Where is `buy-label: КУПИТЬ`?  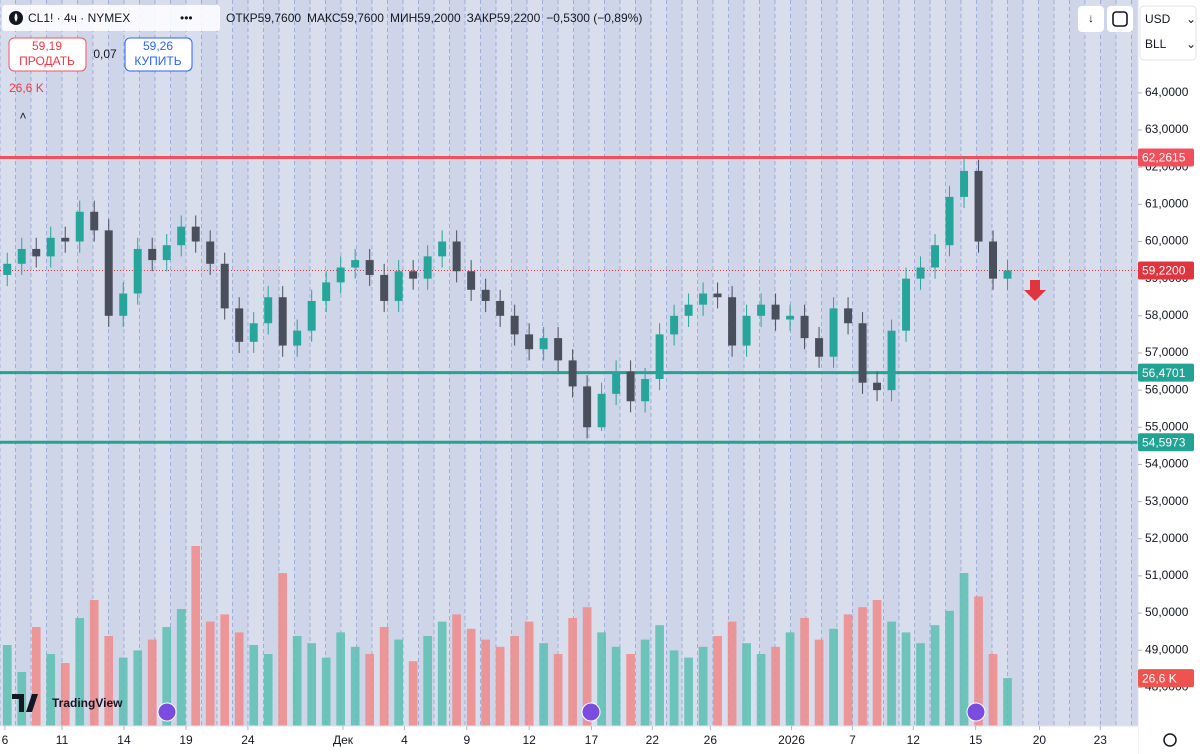
buy-label: КУПИТЬ is located at coordinates (157, 61).